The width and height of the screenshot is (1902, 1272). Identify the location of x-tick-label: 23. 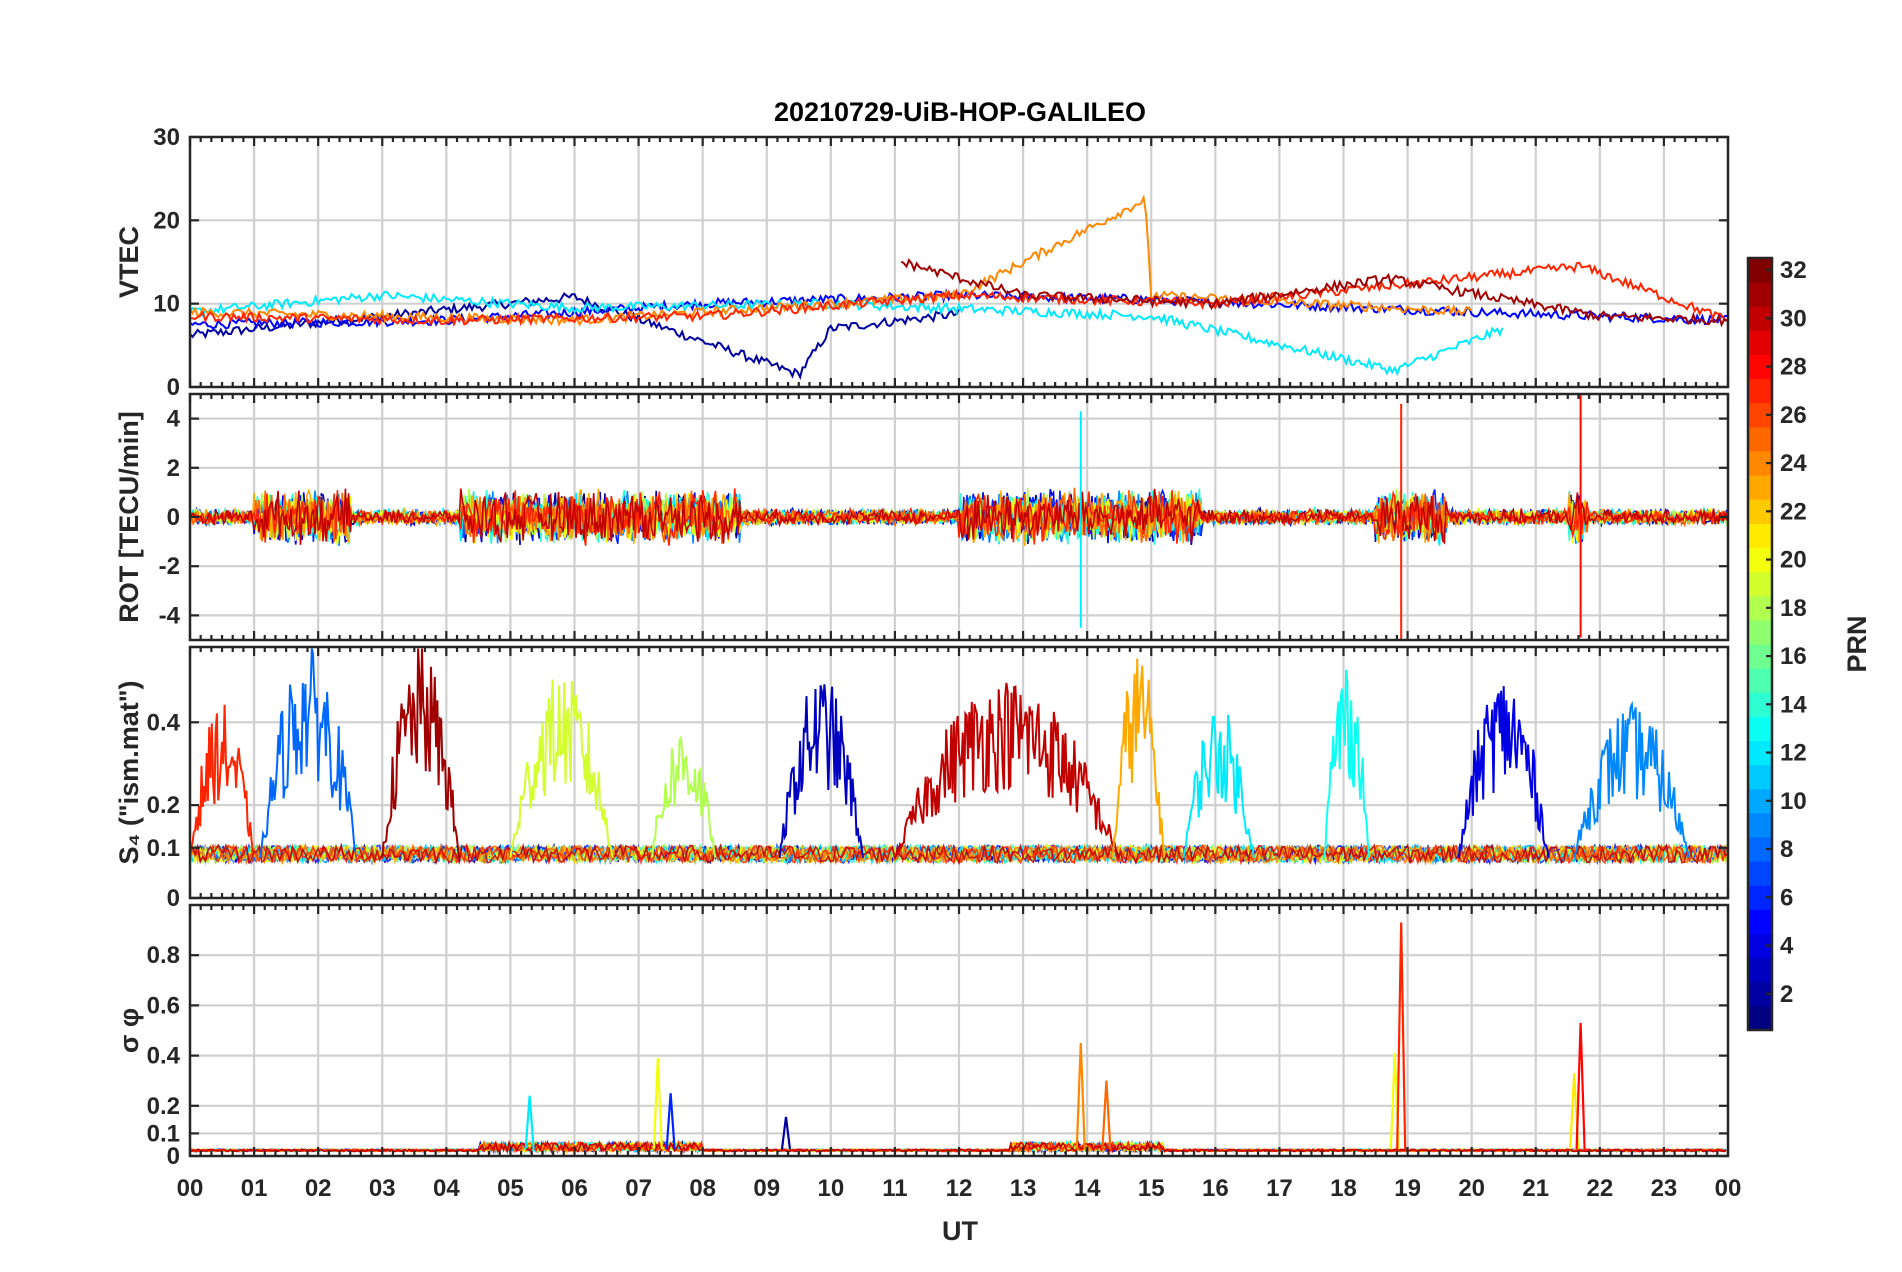
(1664, 1188).